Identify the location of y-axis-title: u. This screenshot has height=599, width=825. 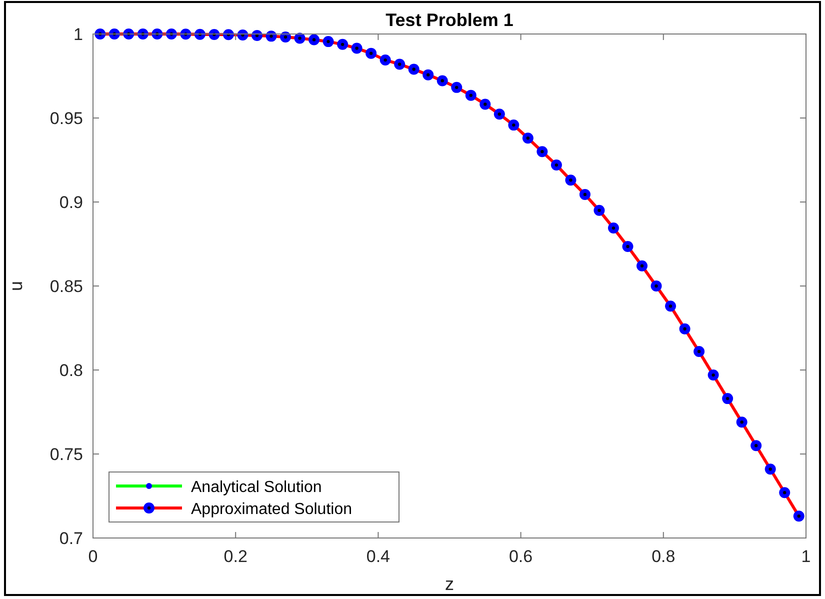
(16, 286).